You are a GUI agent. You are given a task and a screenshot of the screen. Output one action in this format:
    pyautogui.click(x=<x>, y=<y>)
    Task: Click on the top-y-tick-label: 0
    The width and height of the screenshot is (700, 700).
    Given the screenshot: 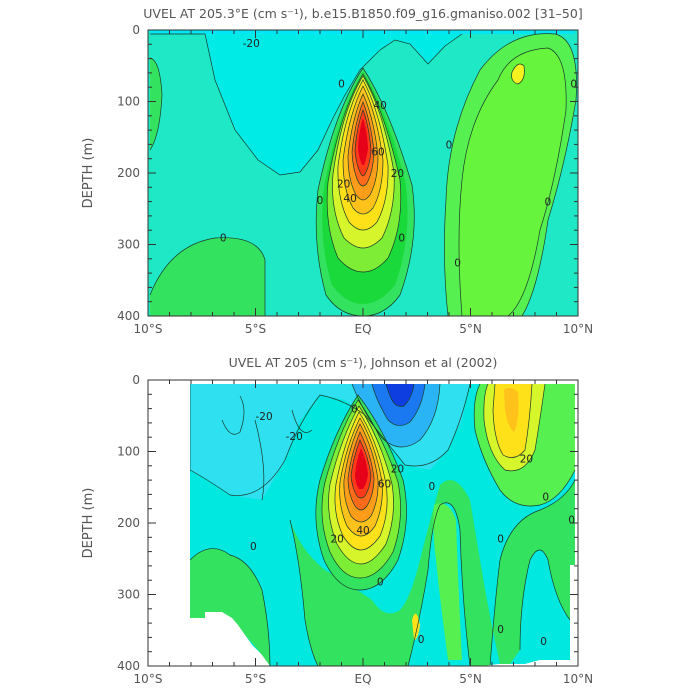 What is the action you would take?
    pyautogui.click(x=136, y=30)
    